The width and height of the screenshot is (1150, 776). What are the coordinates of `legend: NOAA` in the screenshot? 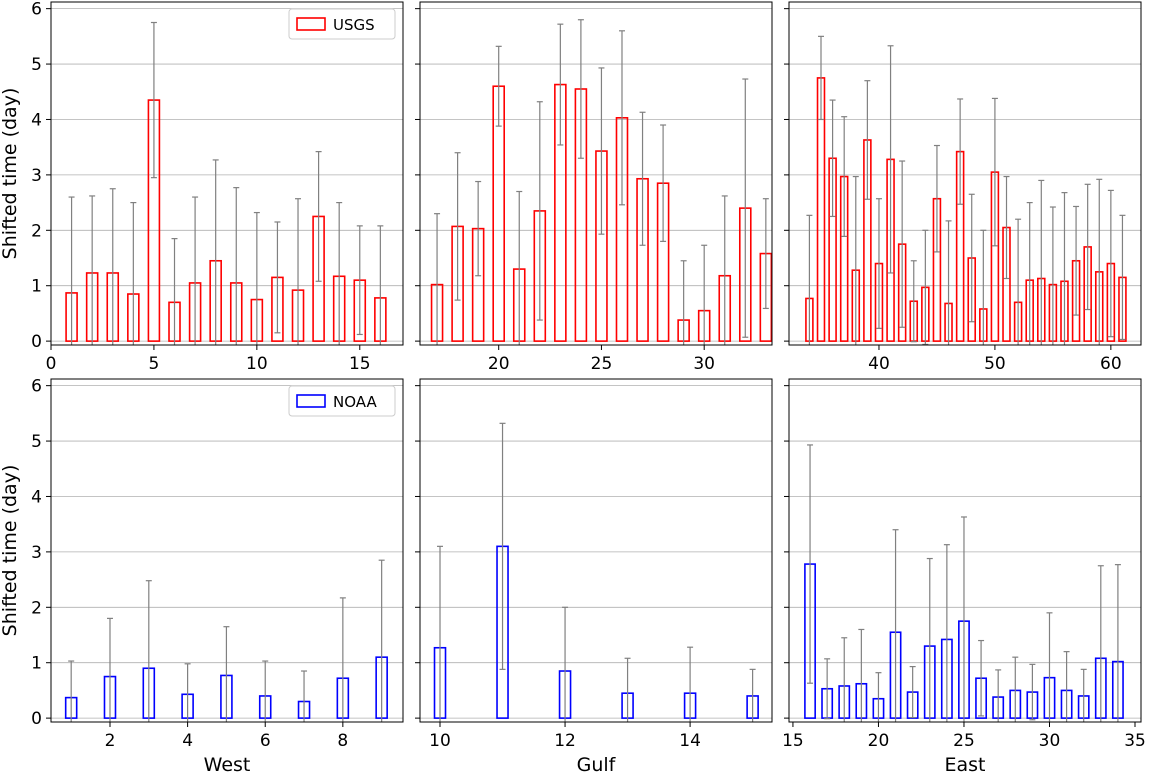 It's located at (342, 401).